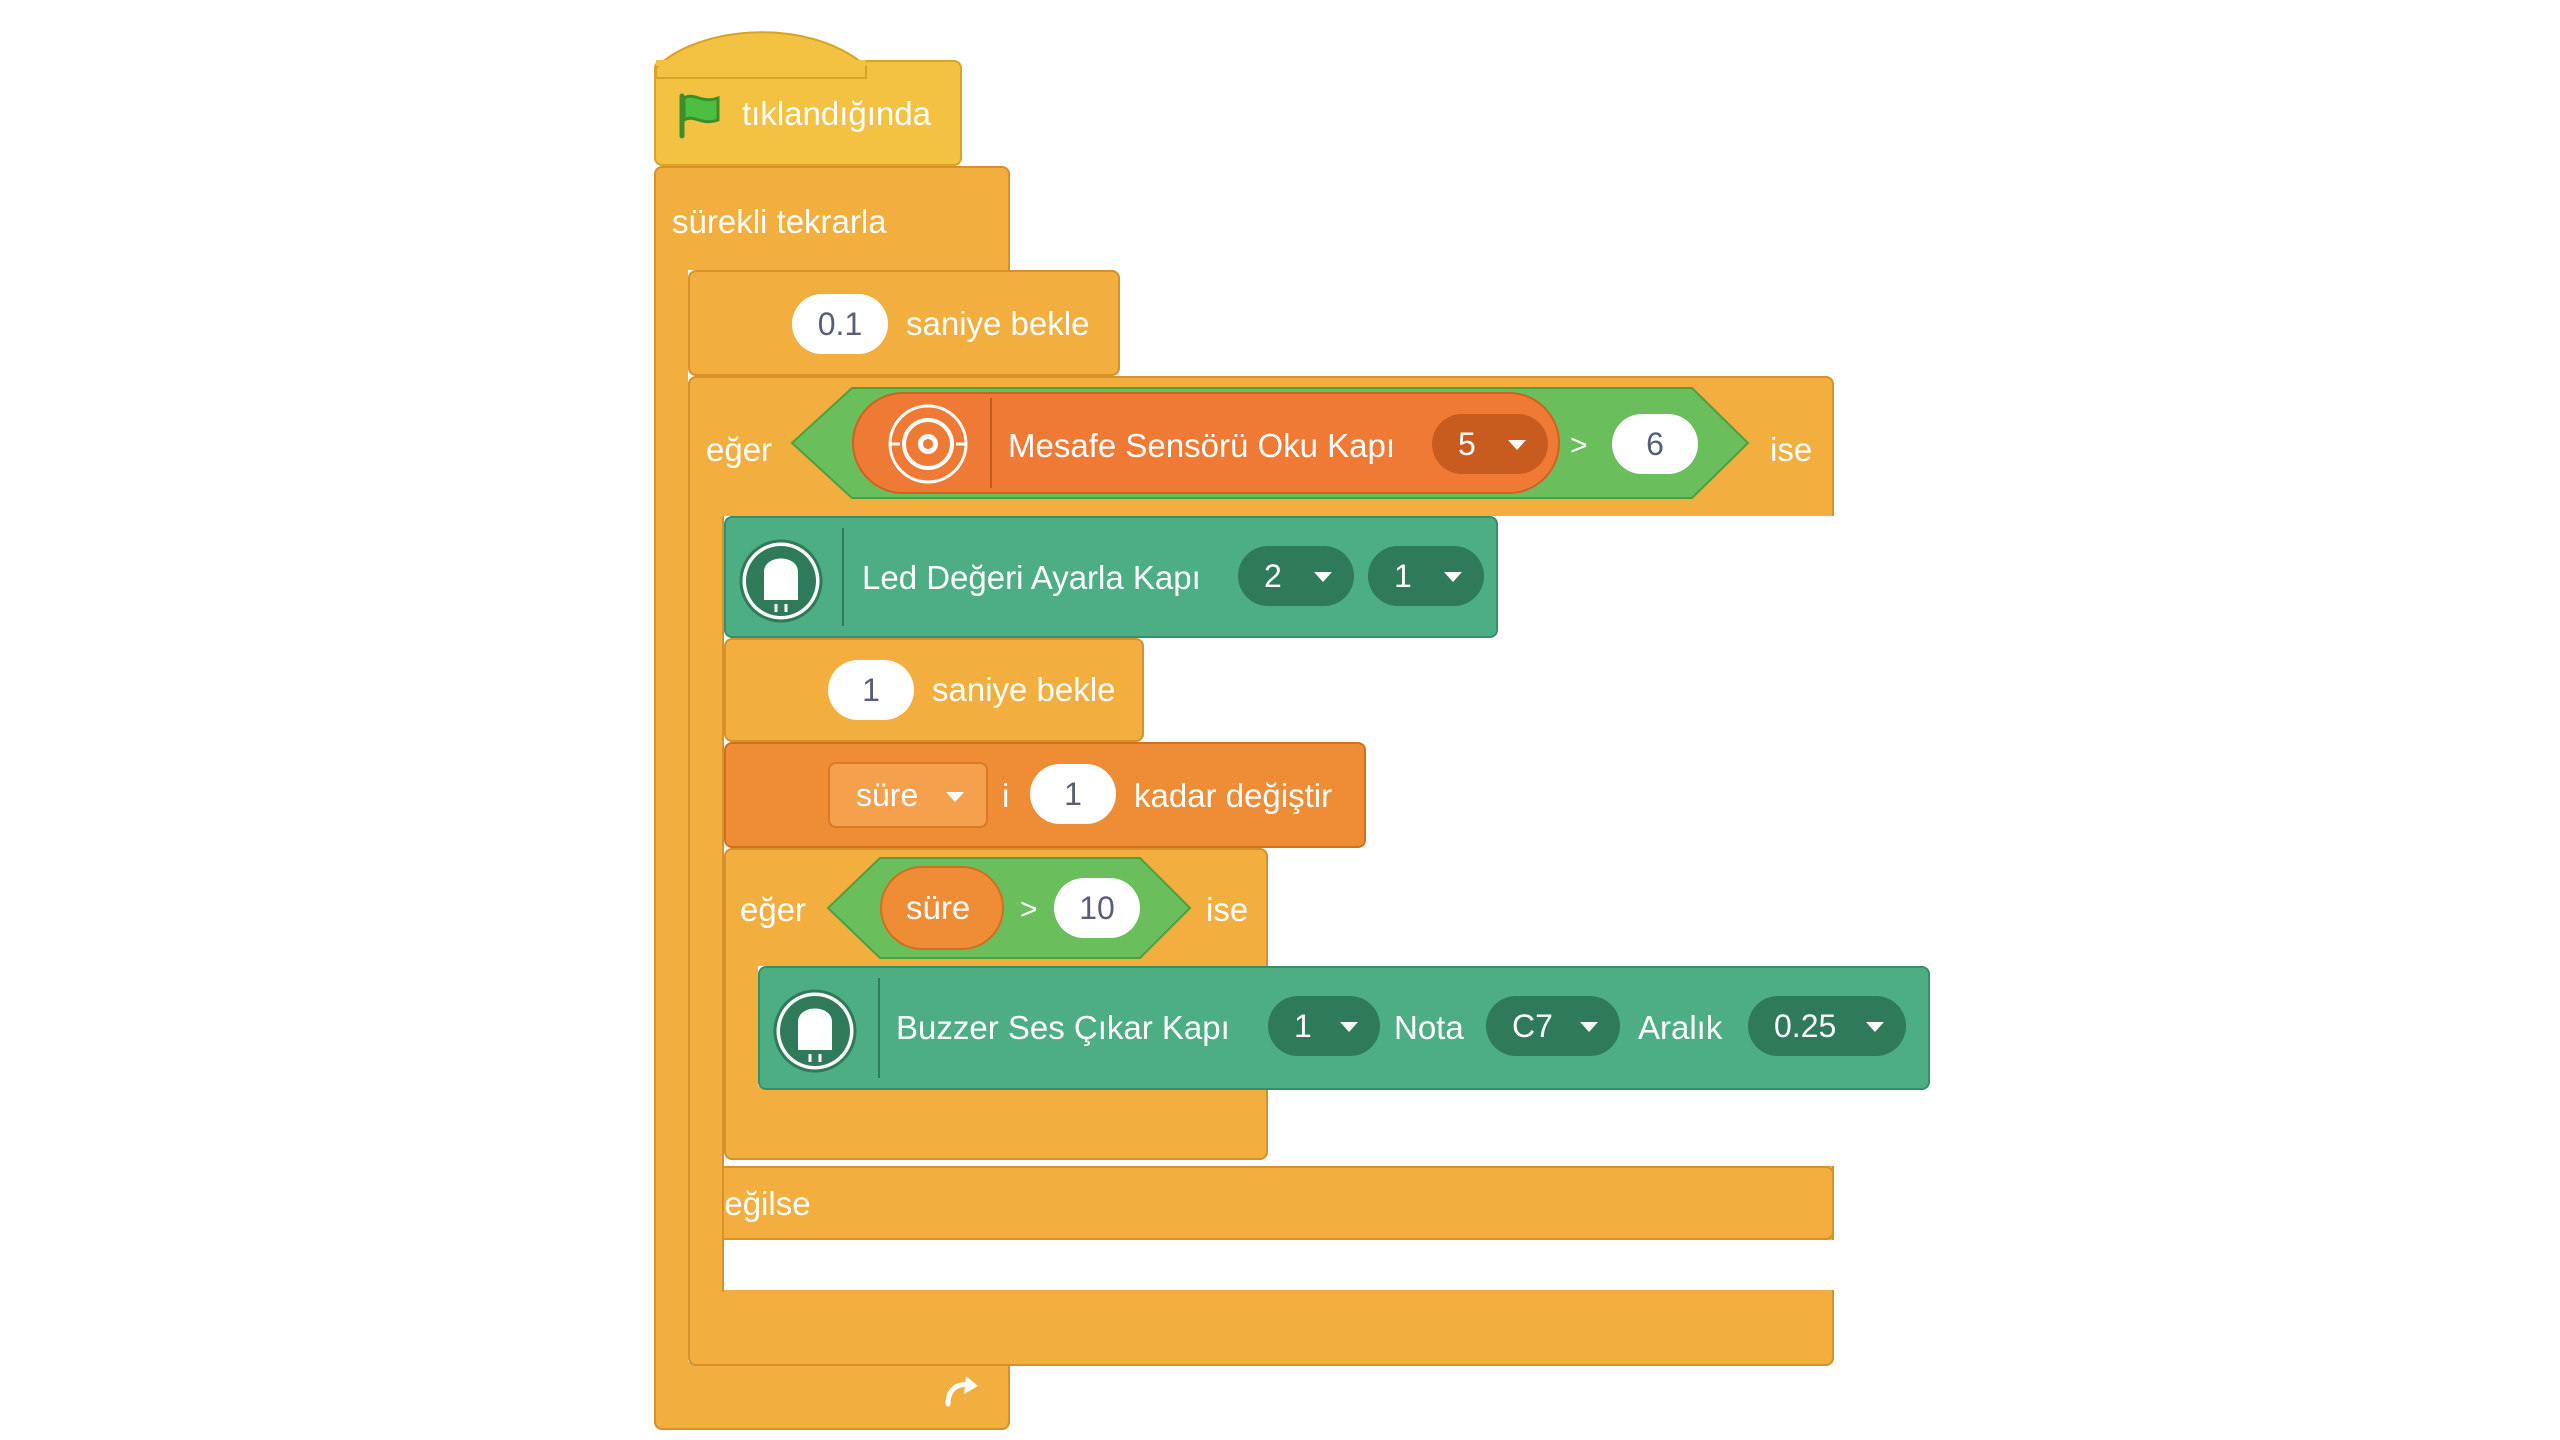 The height and width of the screenshot is (1440, 2560). Describe the element at coordinates (1273, 576) in the screenshot. I see `led-port-value: 2` at that location.